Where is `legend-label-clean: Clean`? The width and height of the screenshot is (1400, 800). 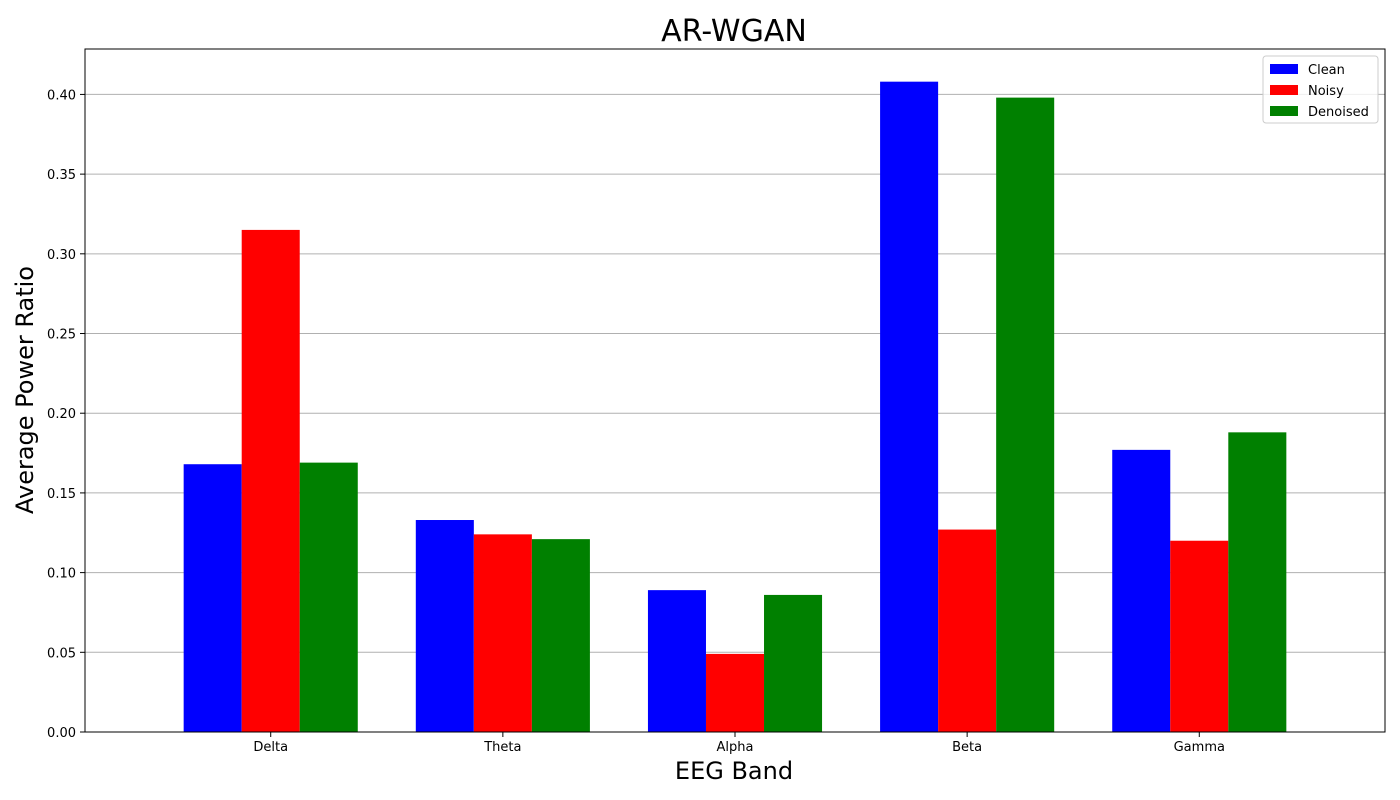 legend-label-clean: Clean is located at coordinates (1326, 70).